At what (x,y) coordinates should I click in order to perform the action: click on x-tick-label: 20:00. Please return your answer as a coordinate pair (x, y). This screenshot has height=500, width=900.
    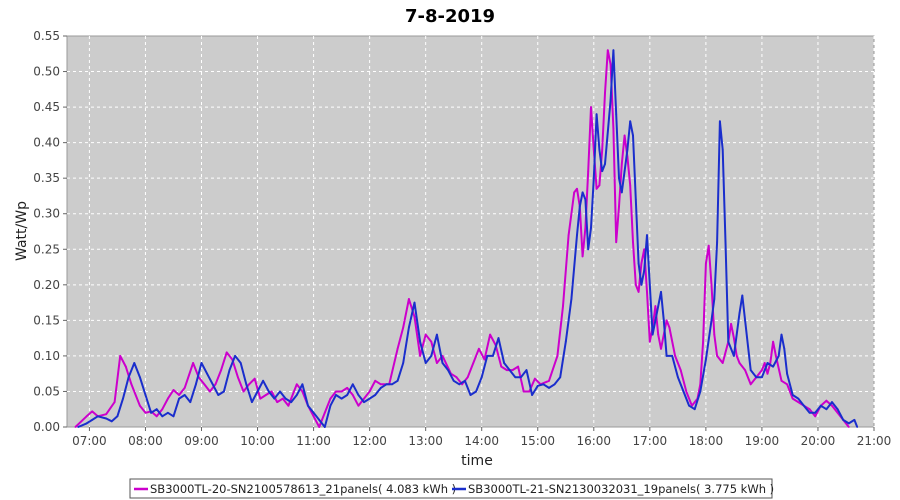
    Looking at the image, I should click on (818, 441).